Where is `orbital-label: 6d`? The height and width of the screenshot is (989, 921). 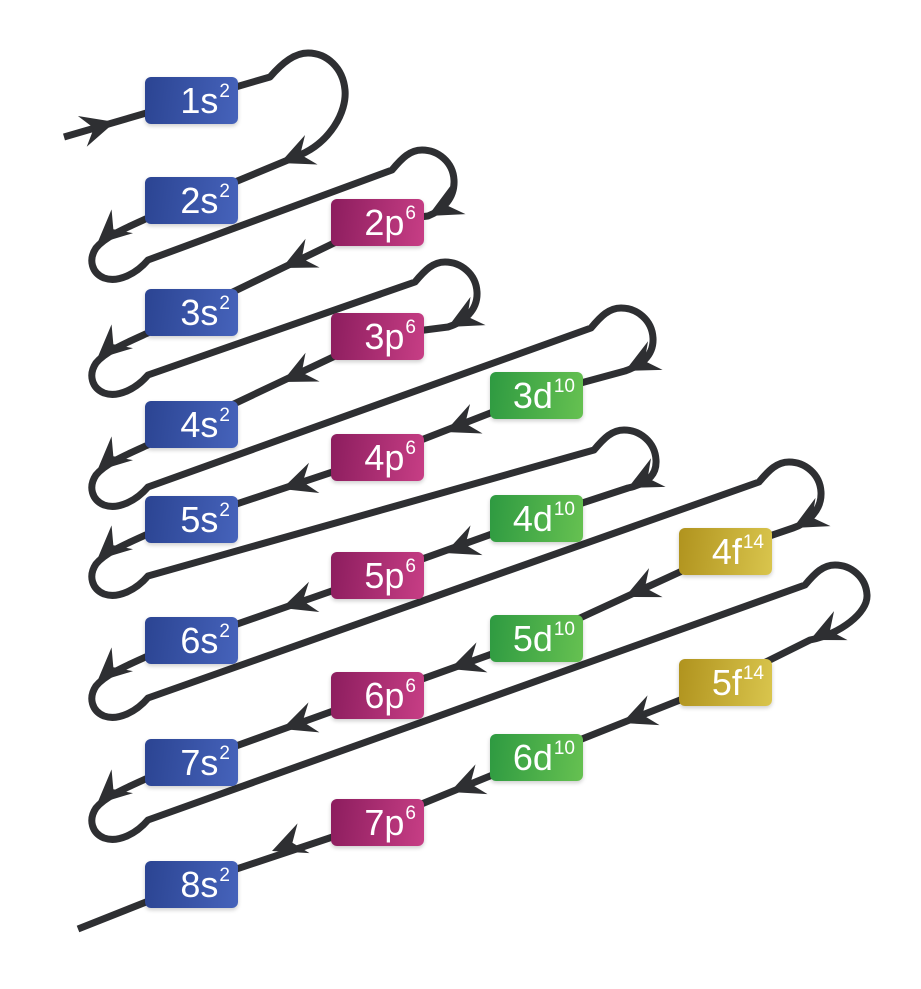
orbital-label: 6d is located at coordinates (532, 757).